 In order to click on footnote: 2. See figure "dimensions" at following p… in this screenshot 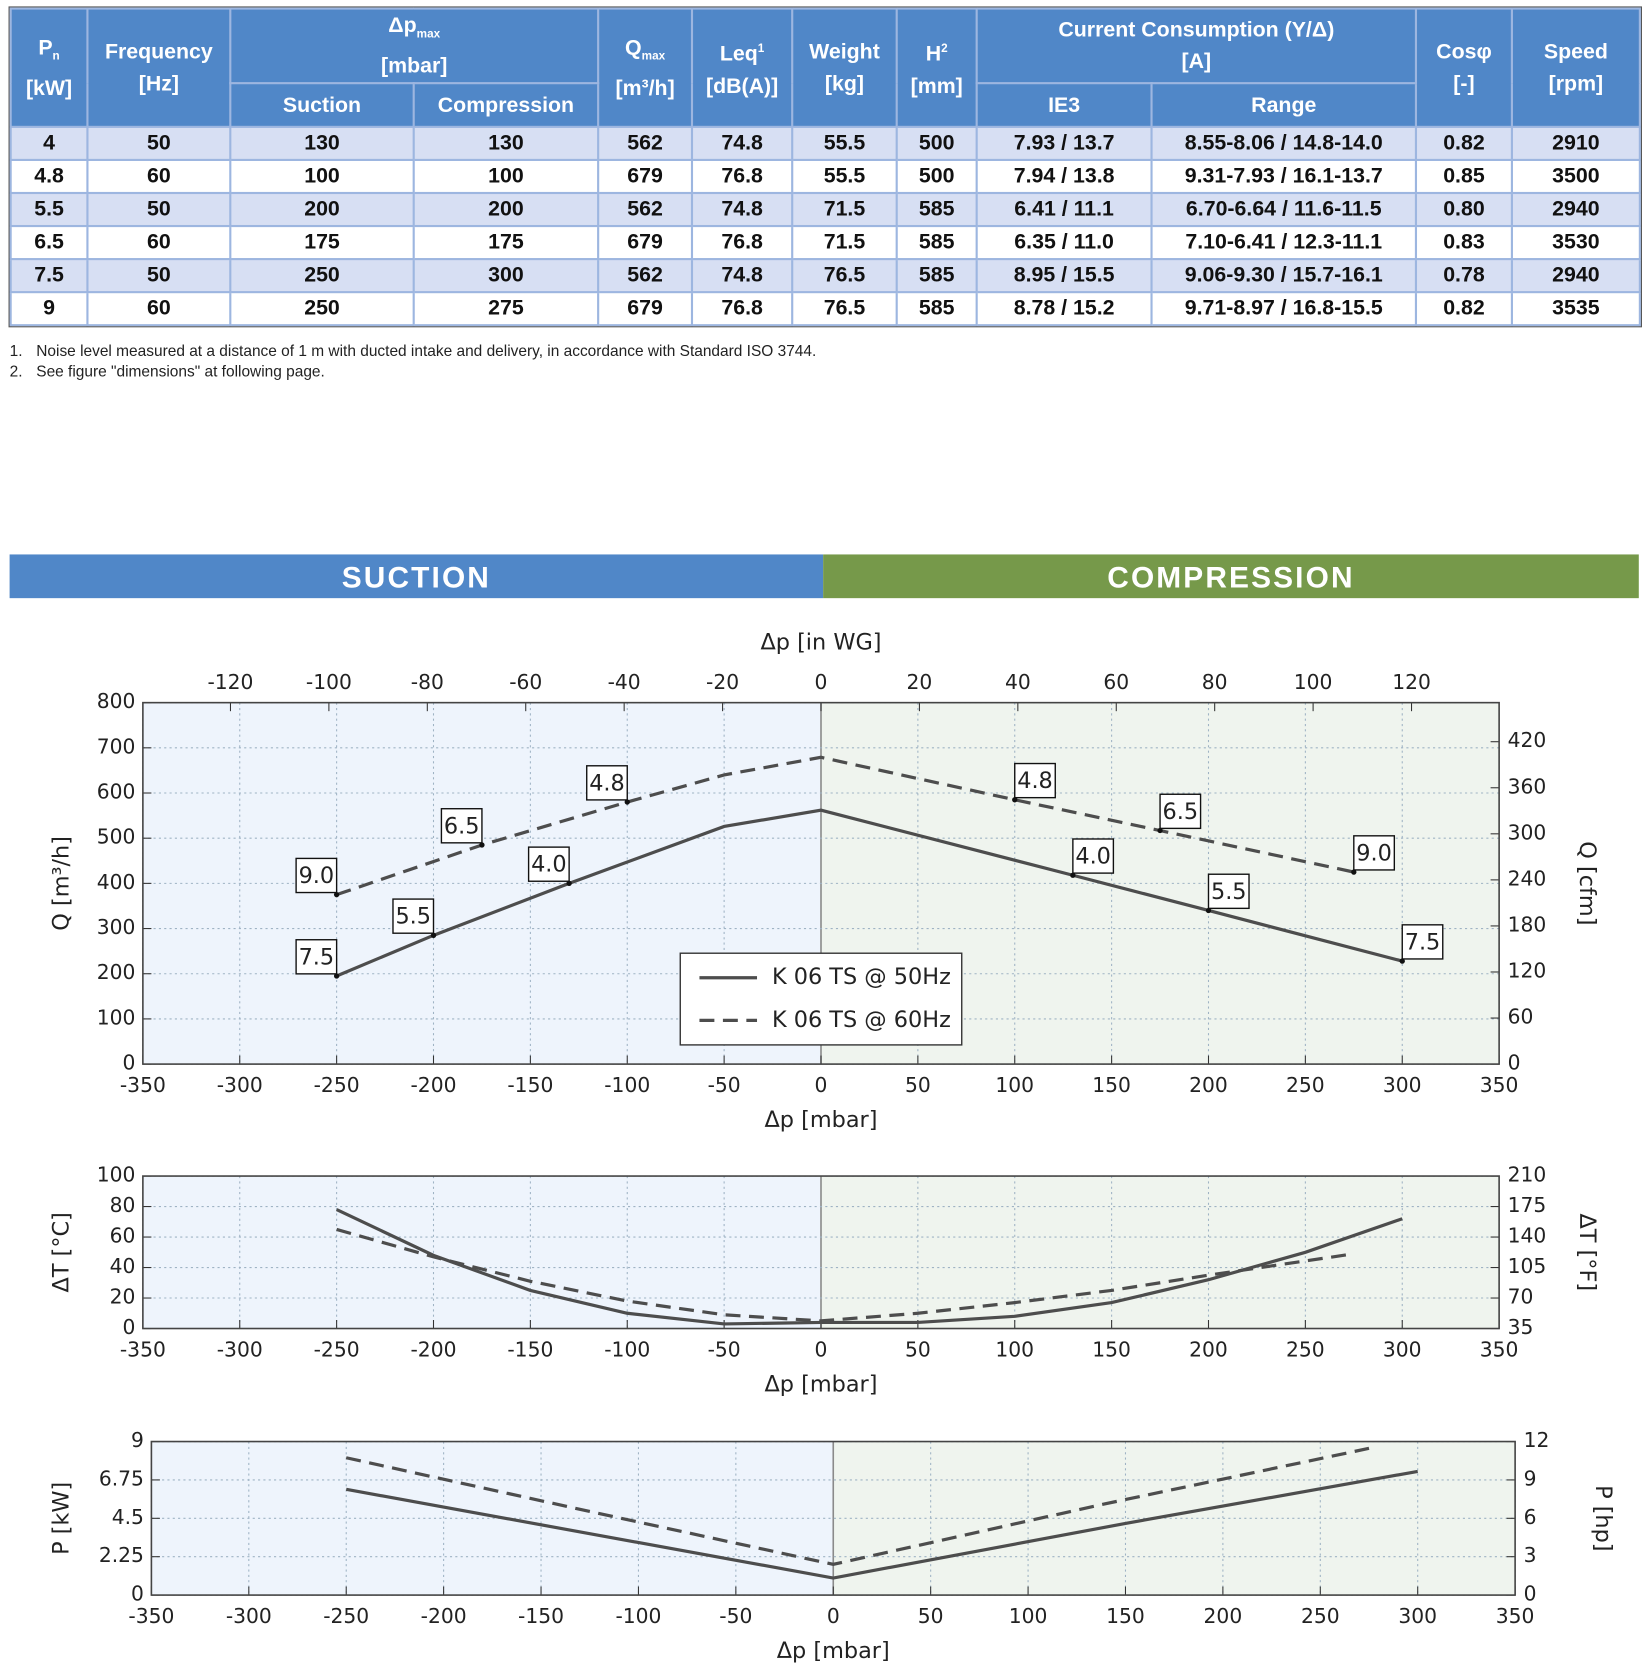, I will do `click(413, 373)`.